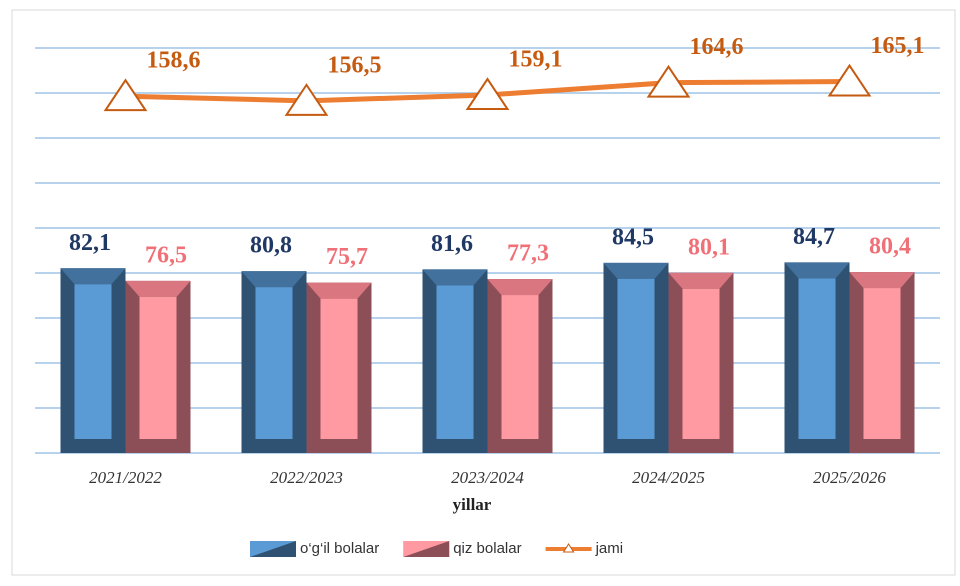 This screenshot has height=586, width=960. Describe the element at coordinates (125, 477) in the screenshot. I see `x-tick-label: 2021/2022` at that location.